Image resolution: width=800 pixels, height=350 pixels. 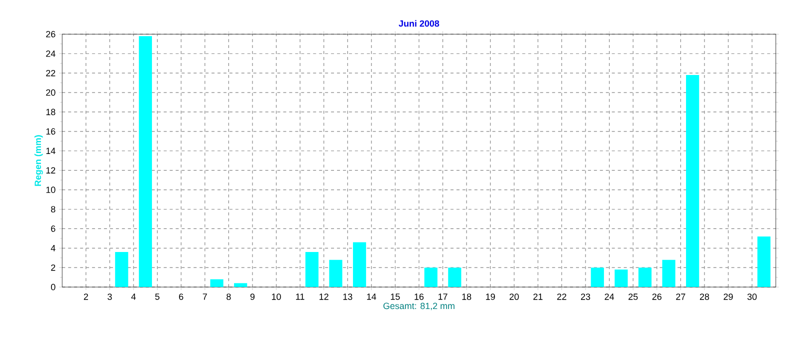 What do you see at coordinates (228, 296) in the screenshot?
I see `x-tick-label: 8` at bounding box center [228, 296].